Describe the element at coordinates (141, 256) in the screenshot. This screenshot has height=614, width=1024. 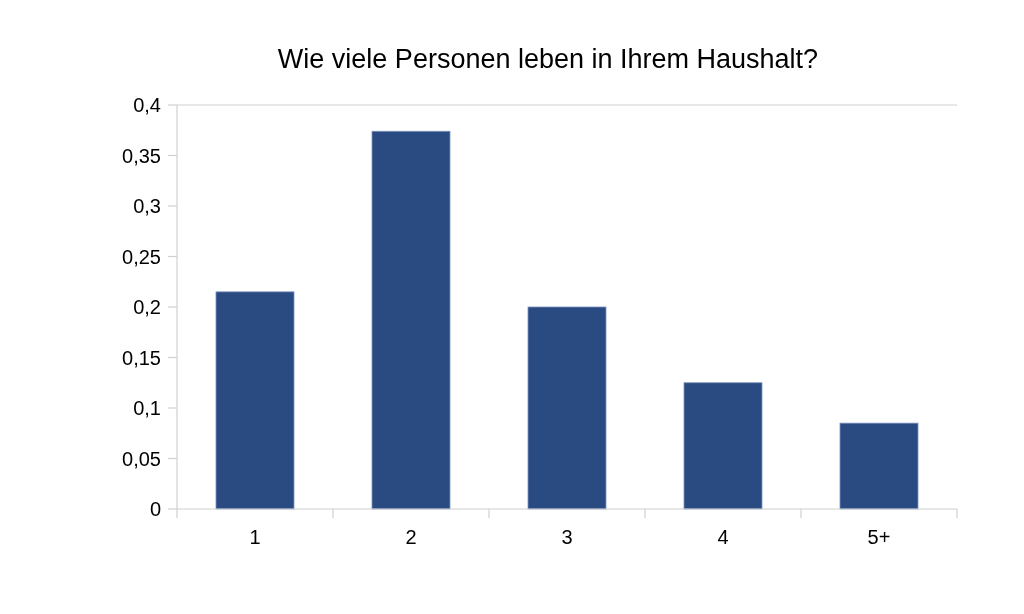
I see `y-tick-label: 0,25` at that location.